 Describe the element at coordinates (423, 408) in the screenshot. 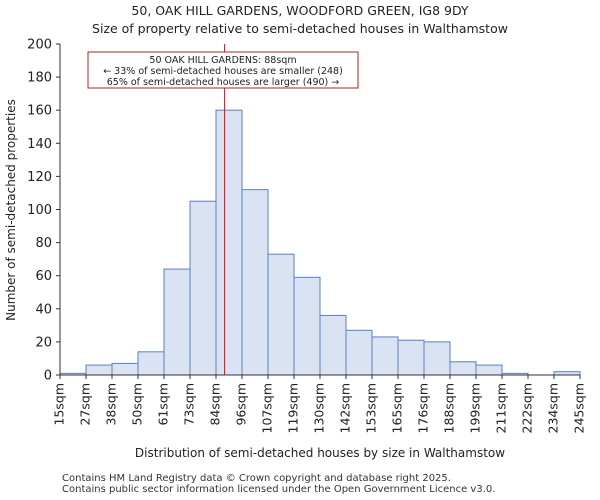

I see `x-tick-label-176sqm: 176sqm` at that location.